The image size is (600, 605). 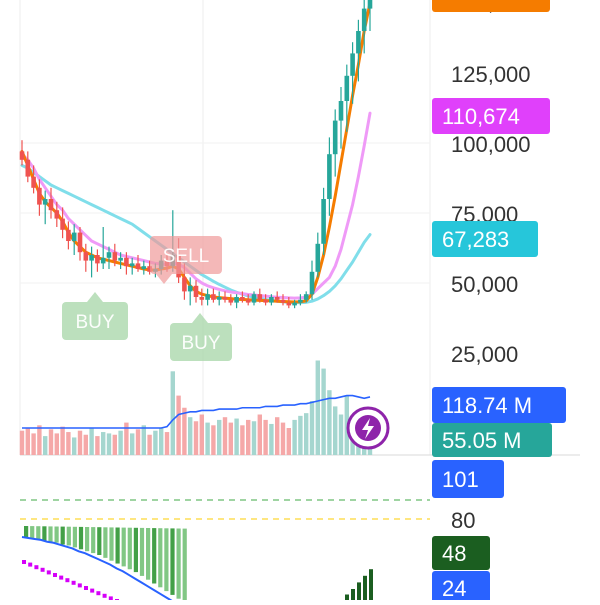 What do you see at coordinates (499, 405) in the screenshot?
I see `volume-ma-badge: 118.74 M` at bounding box center [499, 405].